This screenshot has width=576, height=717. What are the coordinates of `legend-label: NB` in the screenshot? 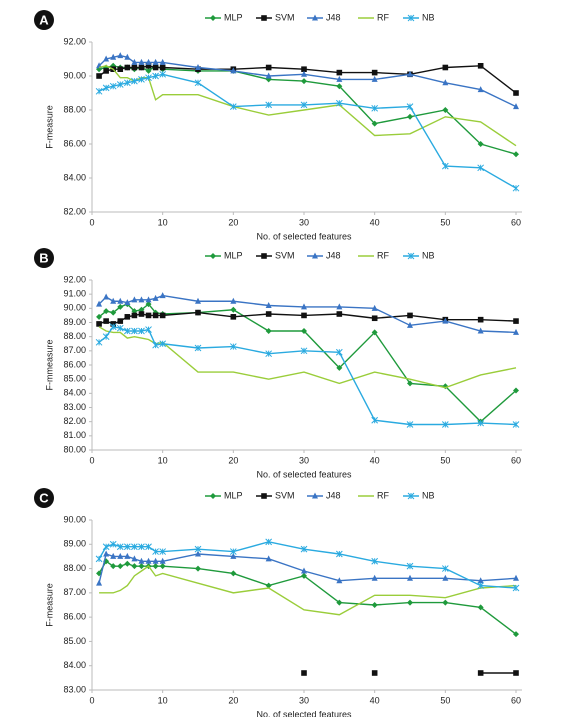 It's located at (428, 255).